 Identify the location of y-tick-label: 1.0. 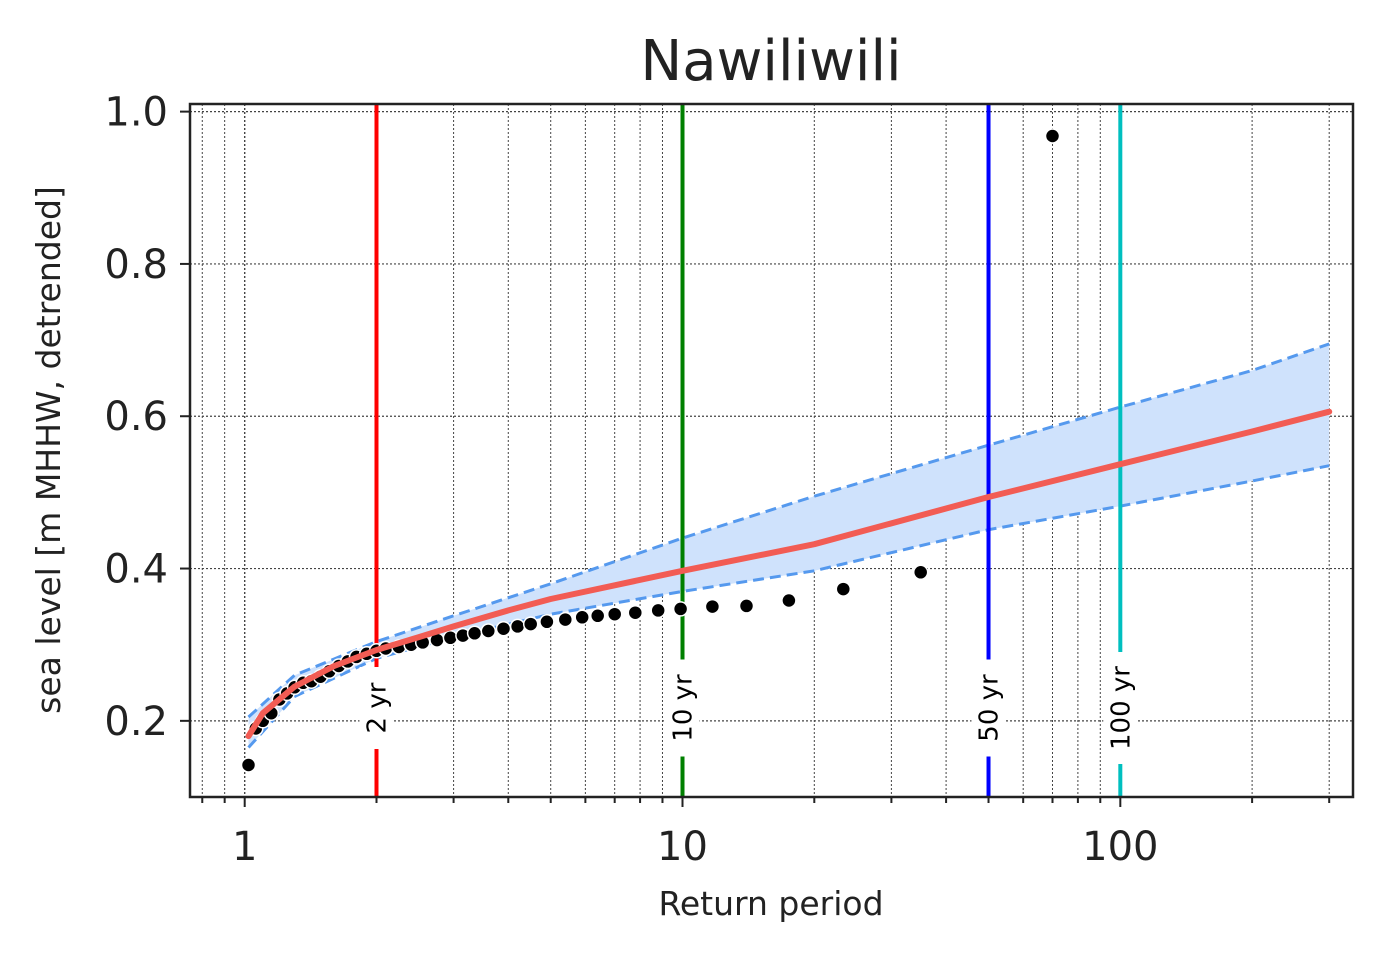
(136, 113).